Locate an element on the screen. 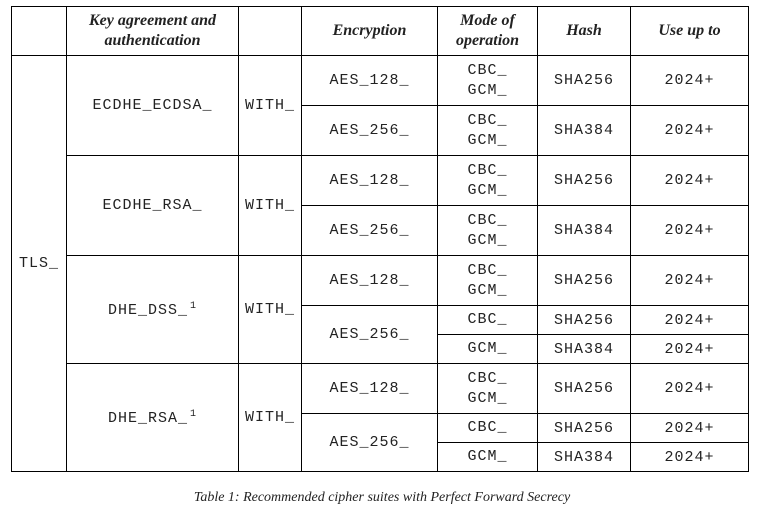  header-mode: Mode of operation is located at coordinates (487, 31).